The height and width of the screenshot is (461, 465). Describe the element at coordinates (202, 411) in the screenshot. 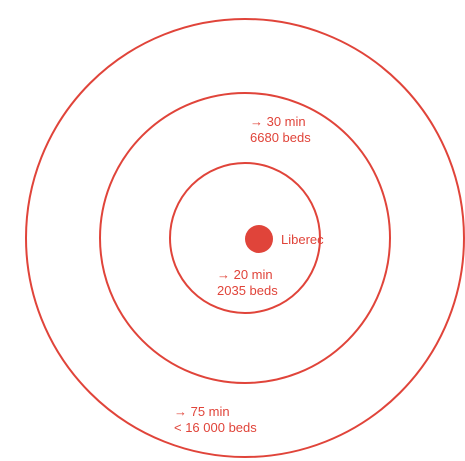

I see `zone-75-time-label: → 75 min` at that location.